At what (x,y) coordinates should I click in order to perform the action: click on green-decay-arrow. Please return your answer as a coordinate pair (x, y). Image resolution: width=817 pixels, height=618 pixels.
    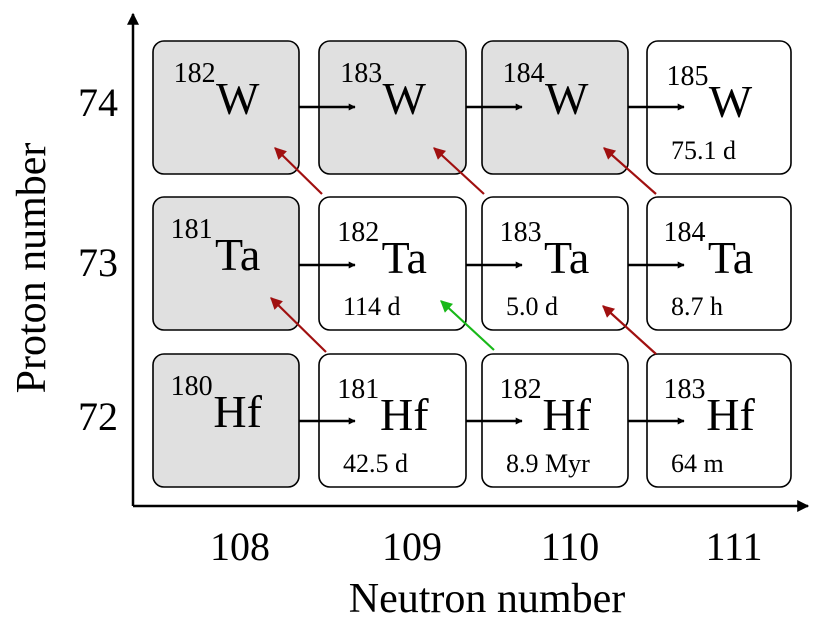
    Looking at the image, I should click on (467, 325).